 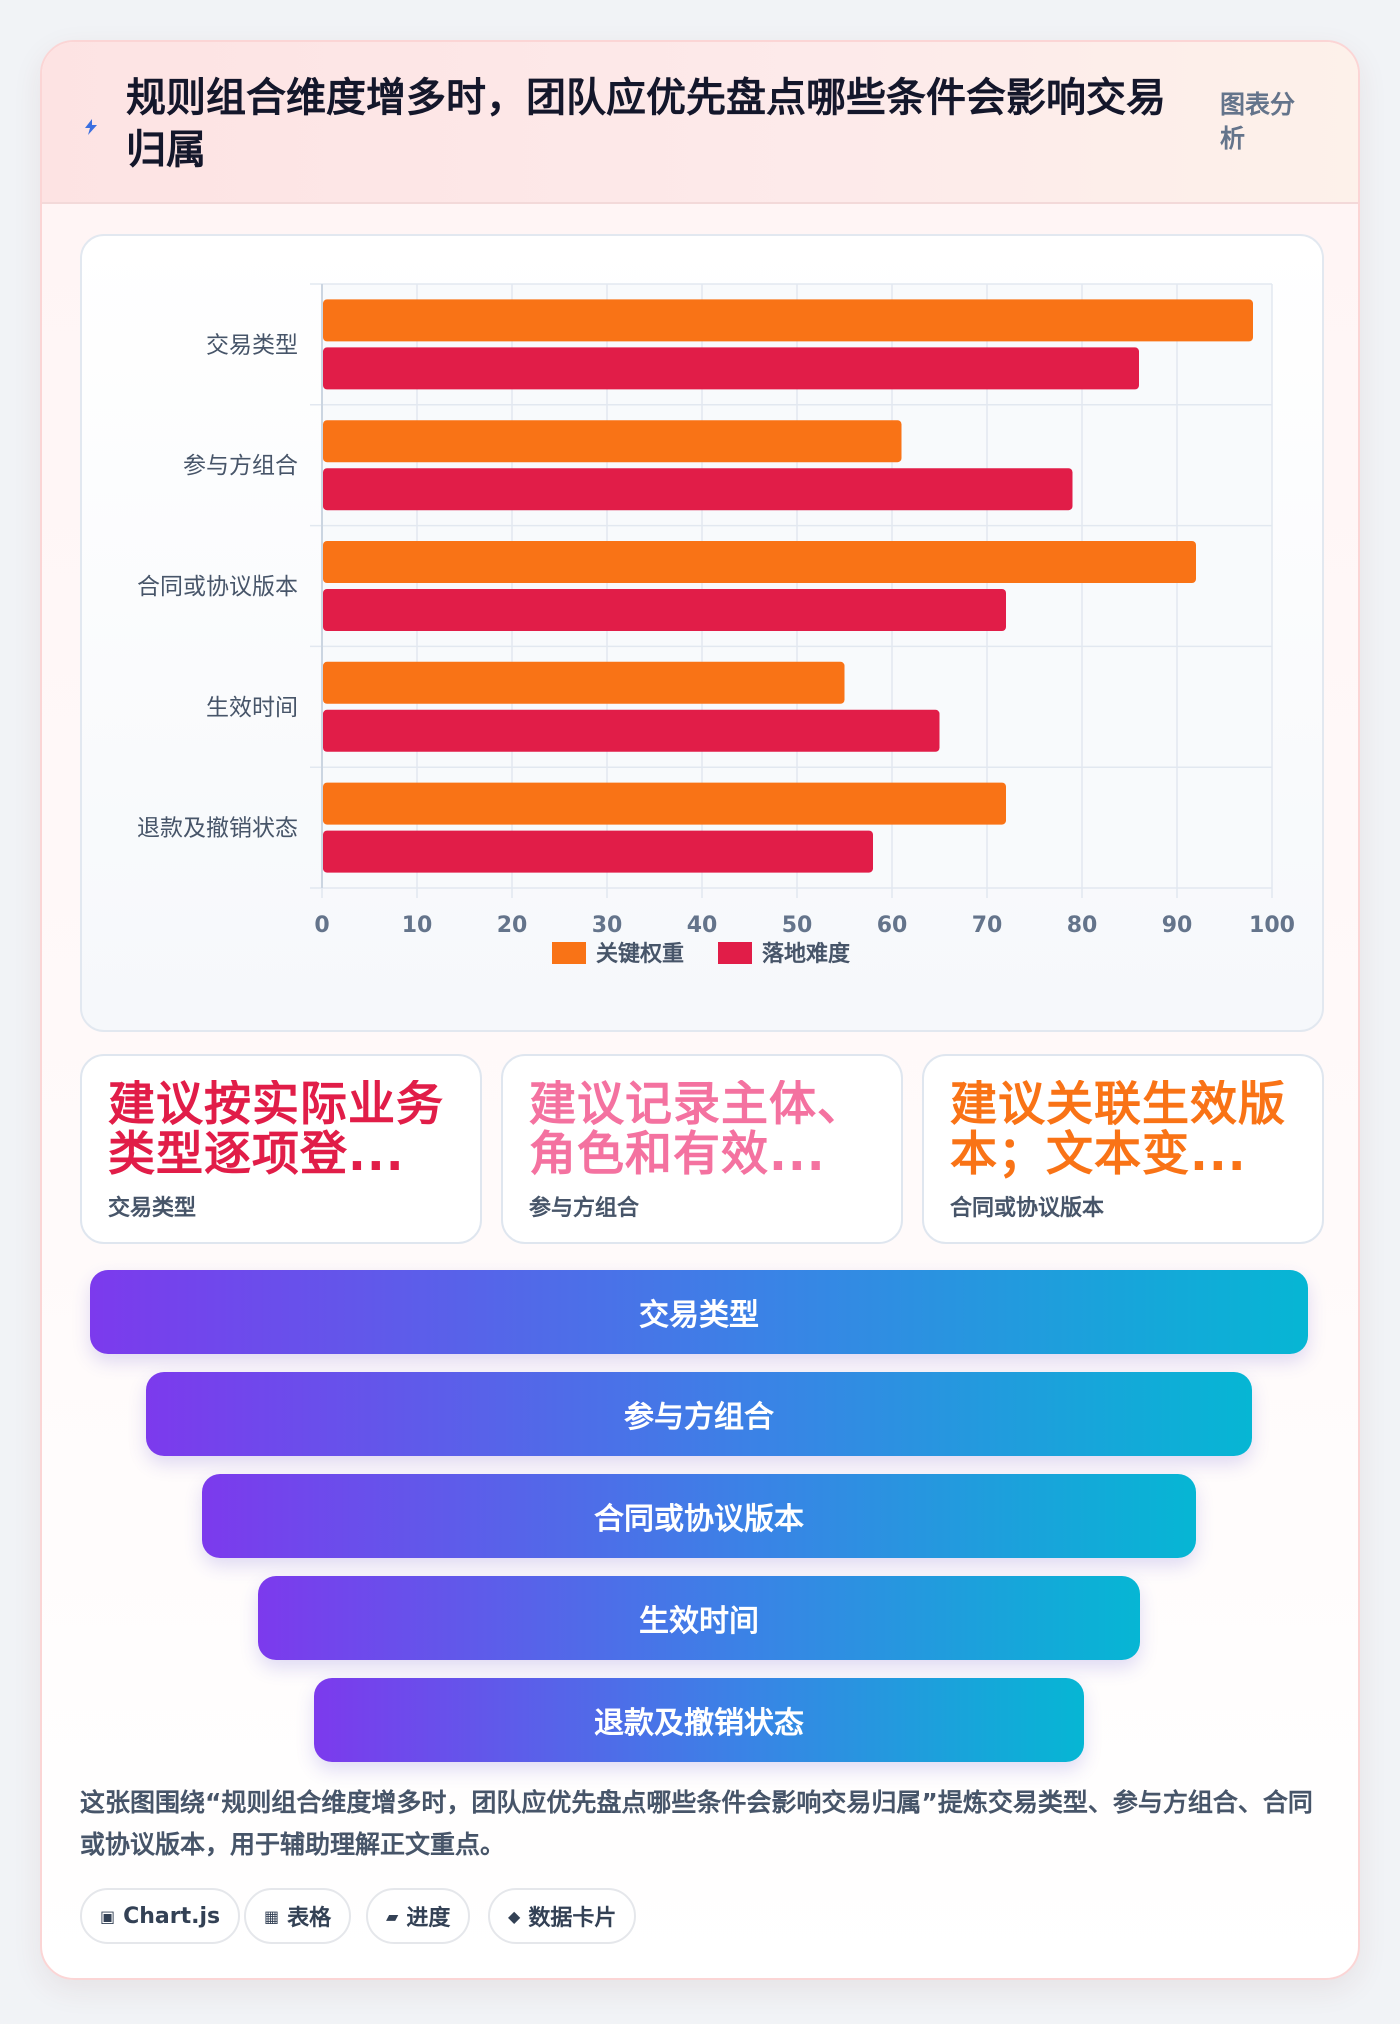 What do you see at coordinates (240, 466) in the screenshot?
I see `y-tick-label: 参与方组合` at bounding box center [240, 466].